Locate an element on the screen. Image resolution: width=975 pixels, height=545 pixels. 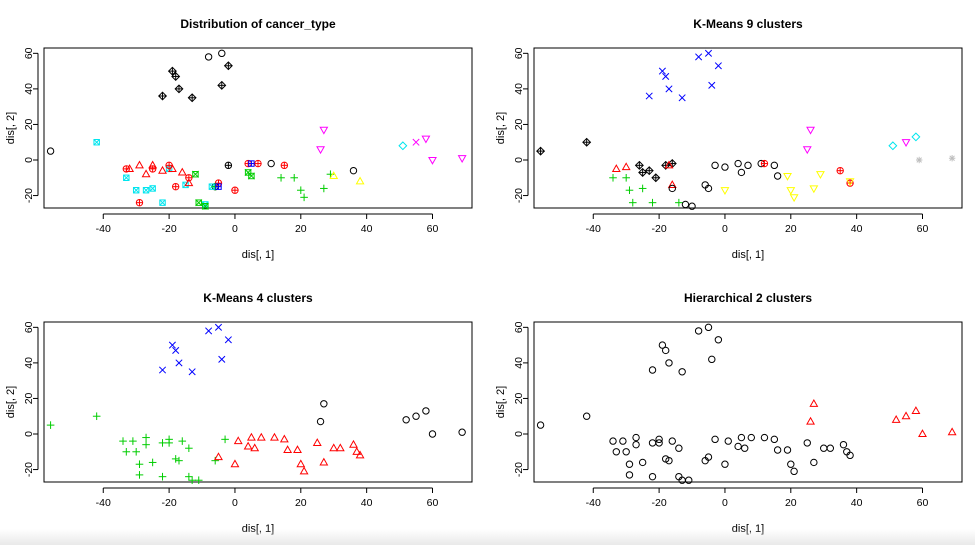
plot-frame is located at coordinates (748, 402).